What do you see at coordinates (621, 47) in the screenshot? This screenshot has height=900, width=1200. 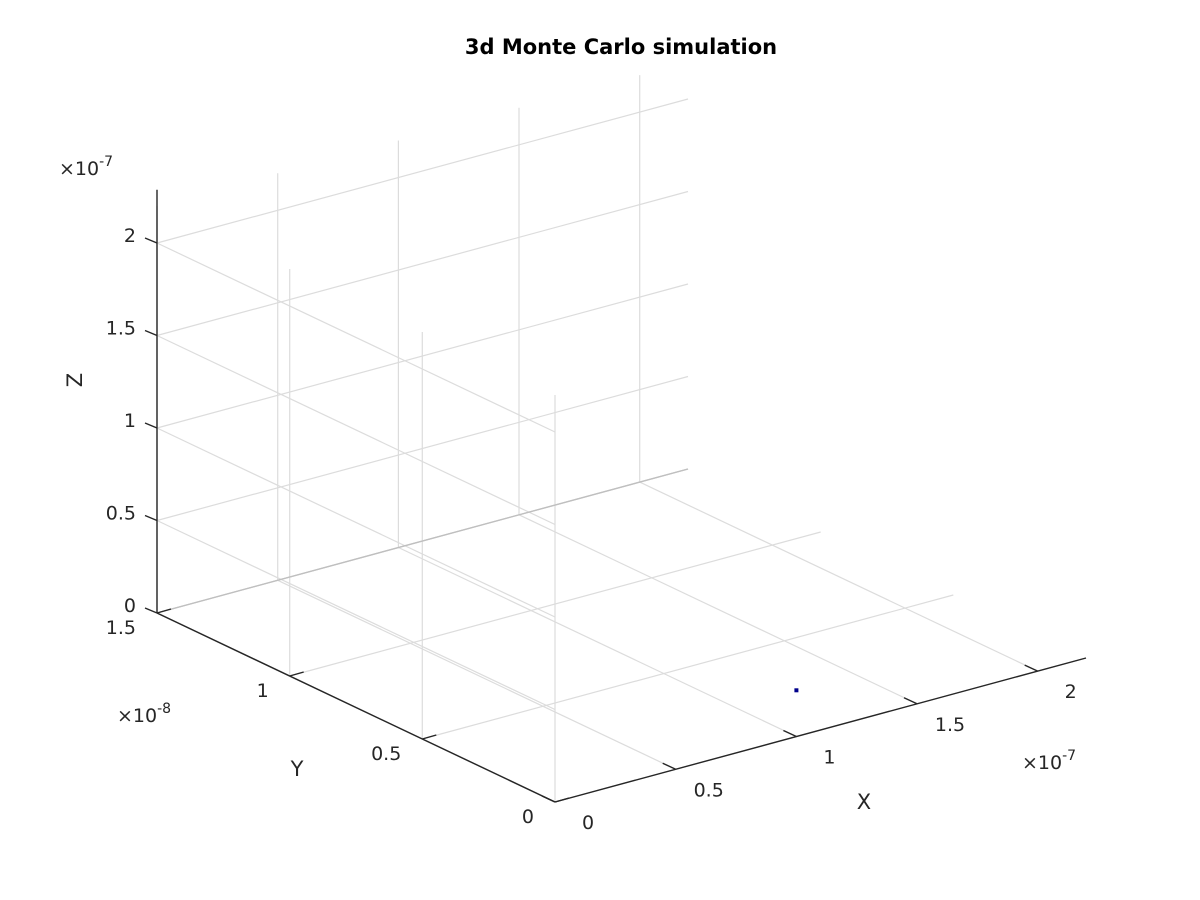 I see `chart-title: 3d Monte Carlo simulation` at bounding box center [621, 47].